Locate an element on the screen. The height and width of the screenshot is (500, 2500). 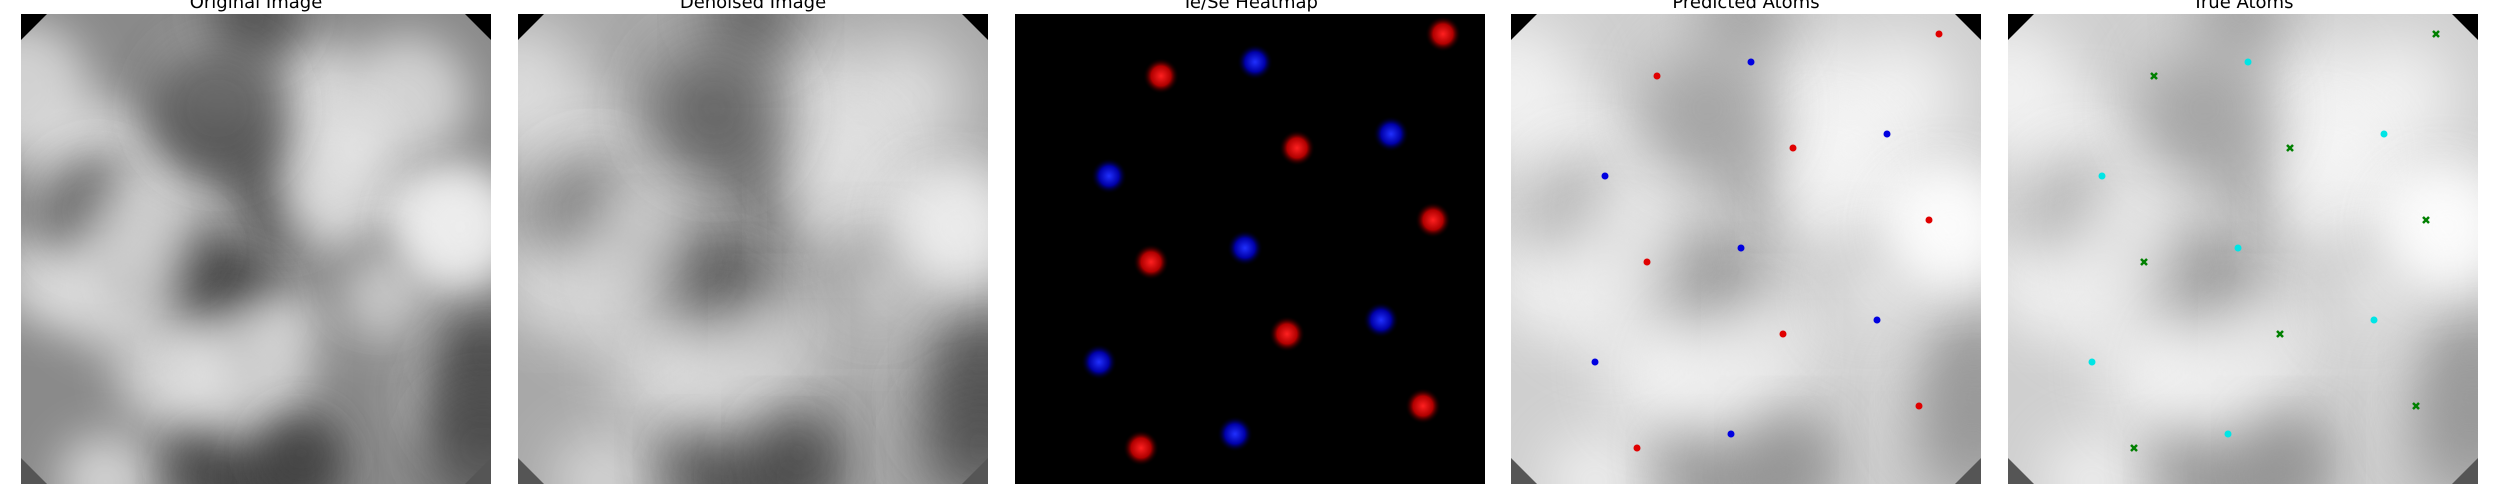
panel-title: Denoised Image is located at coordinates (753, 6).